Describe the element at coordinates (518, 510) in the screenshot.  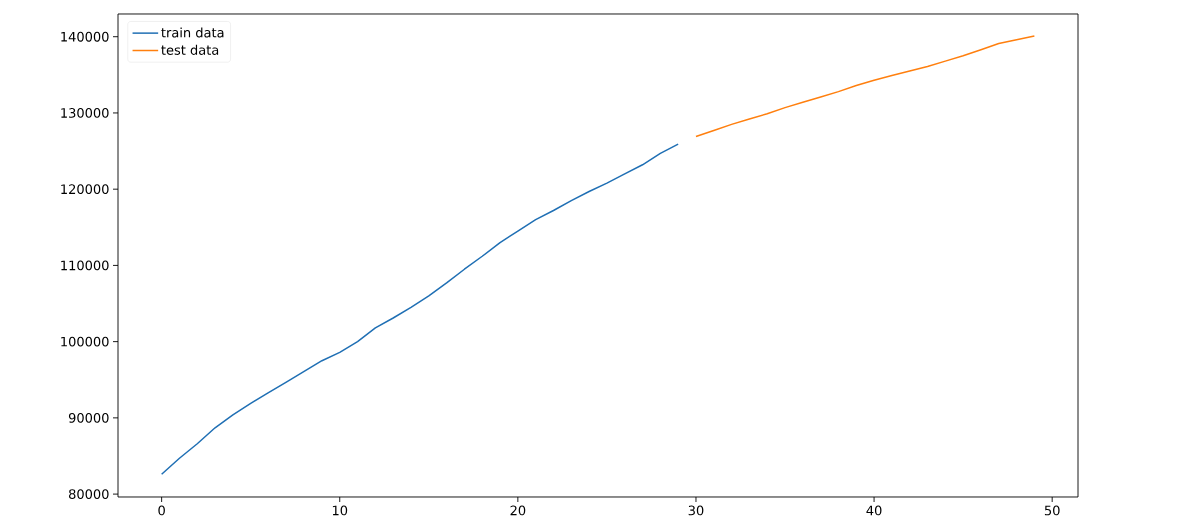
I see `x-tick-label: 20` at that location.